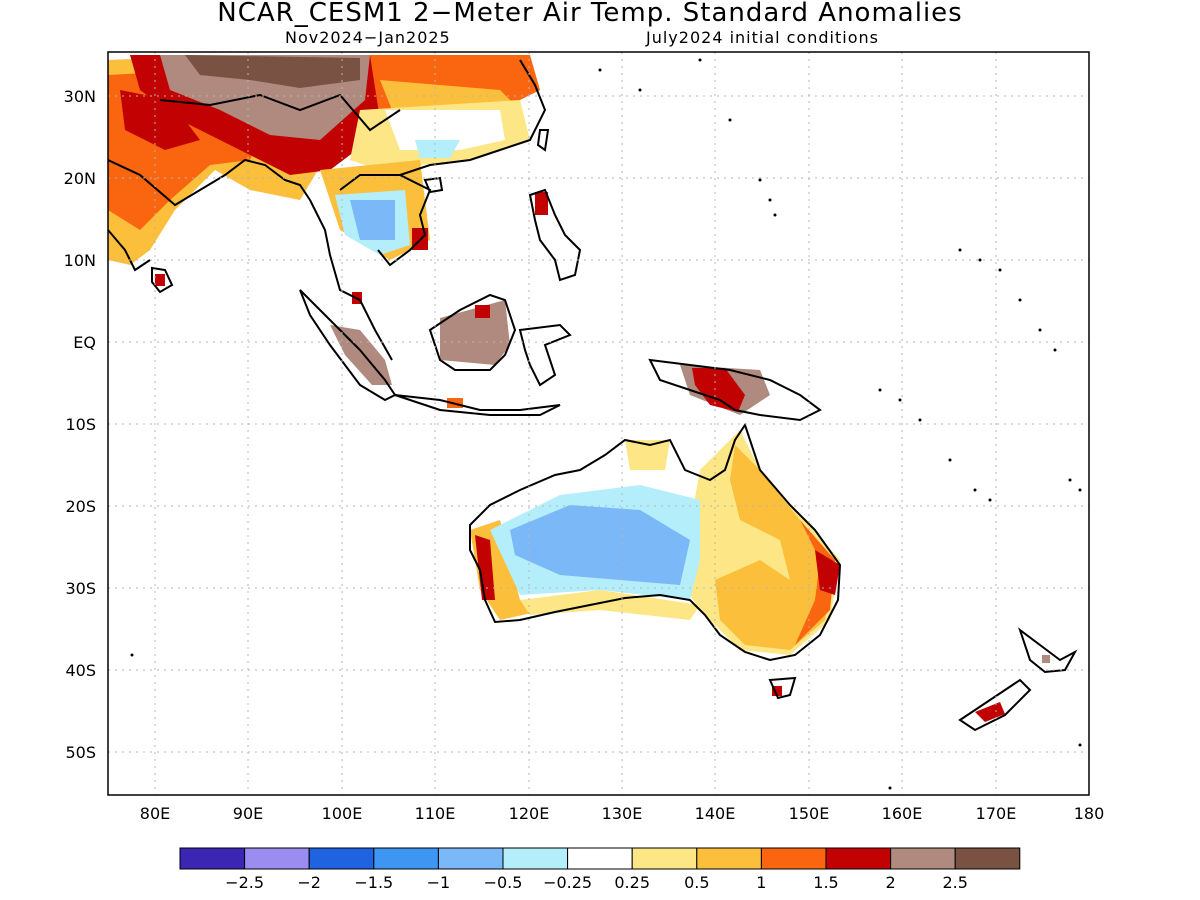 Image resolution: width=1200 pixels, height=900 pixels. Describe the element at coordinates (80, 260) in the screenshot. I see `lat-label-10n: 10N` at that location.